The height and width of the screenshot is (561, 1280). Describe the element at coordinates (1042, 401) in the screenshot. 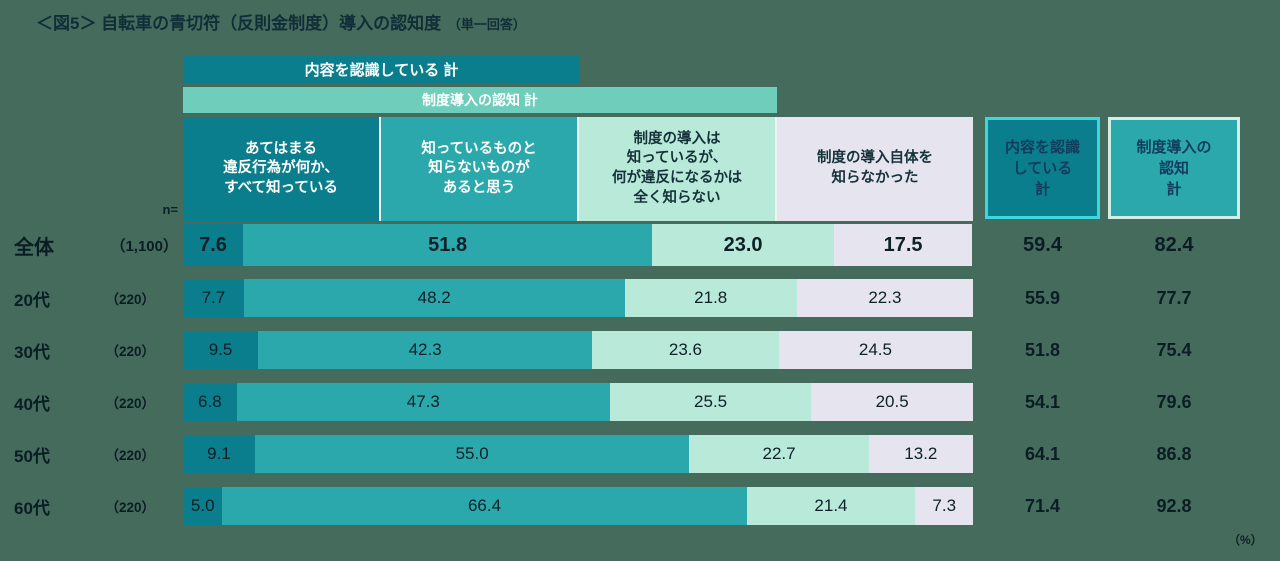

I see `summary-value-content-recognition: 54.1` at that location.